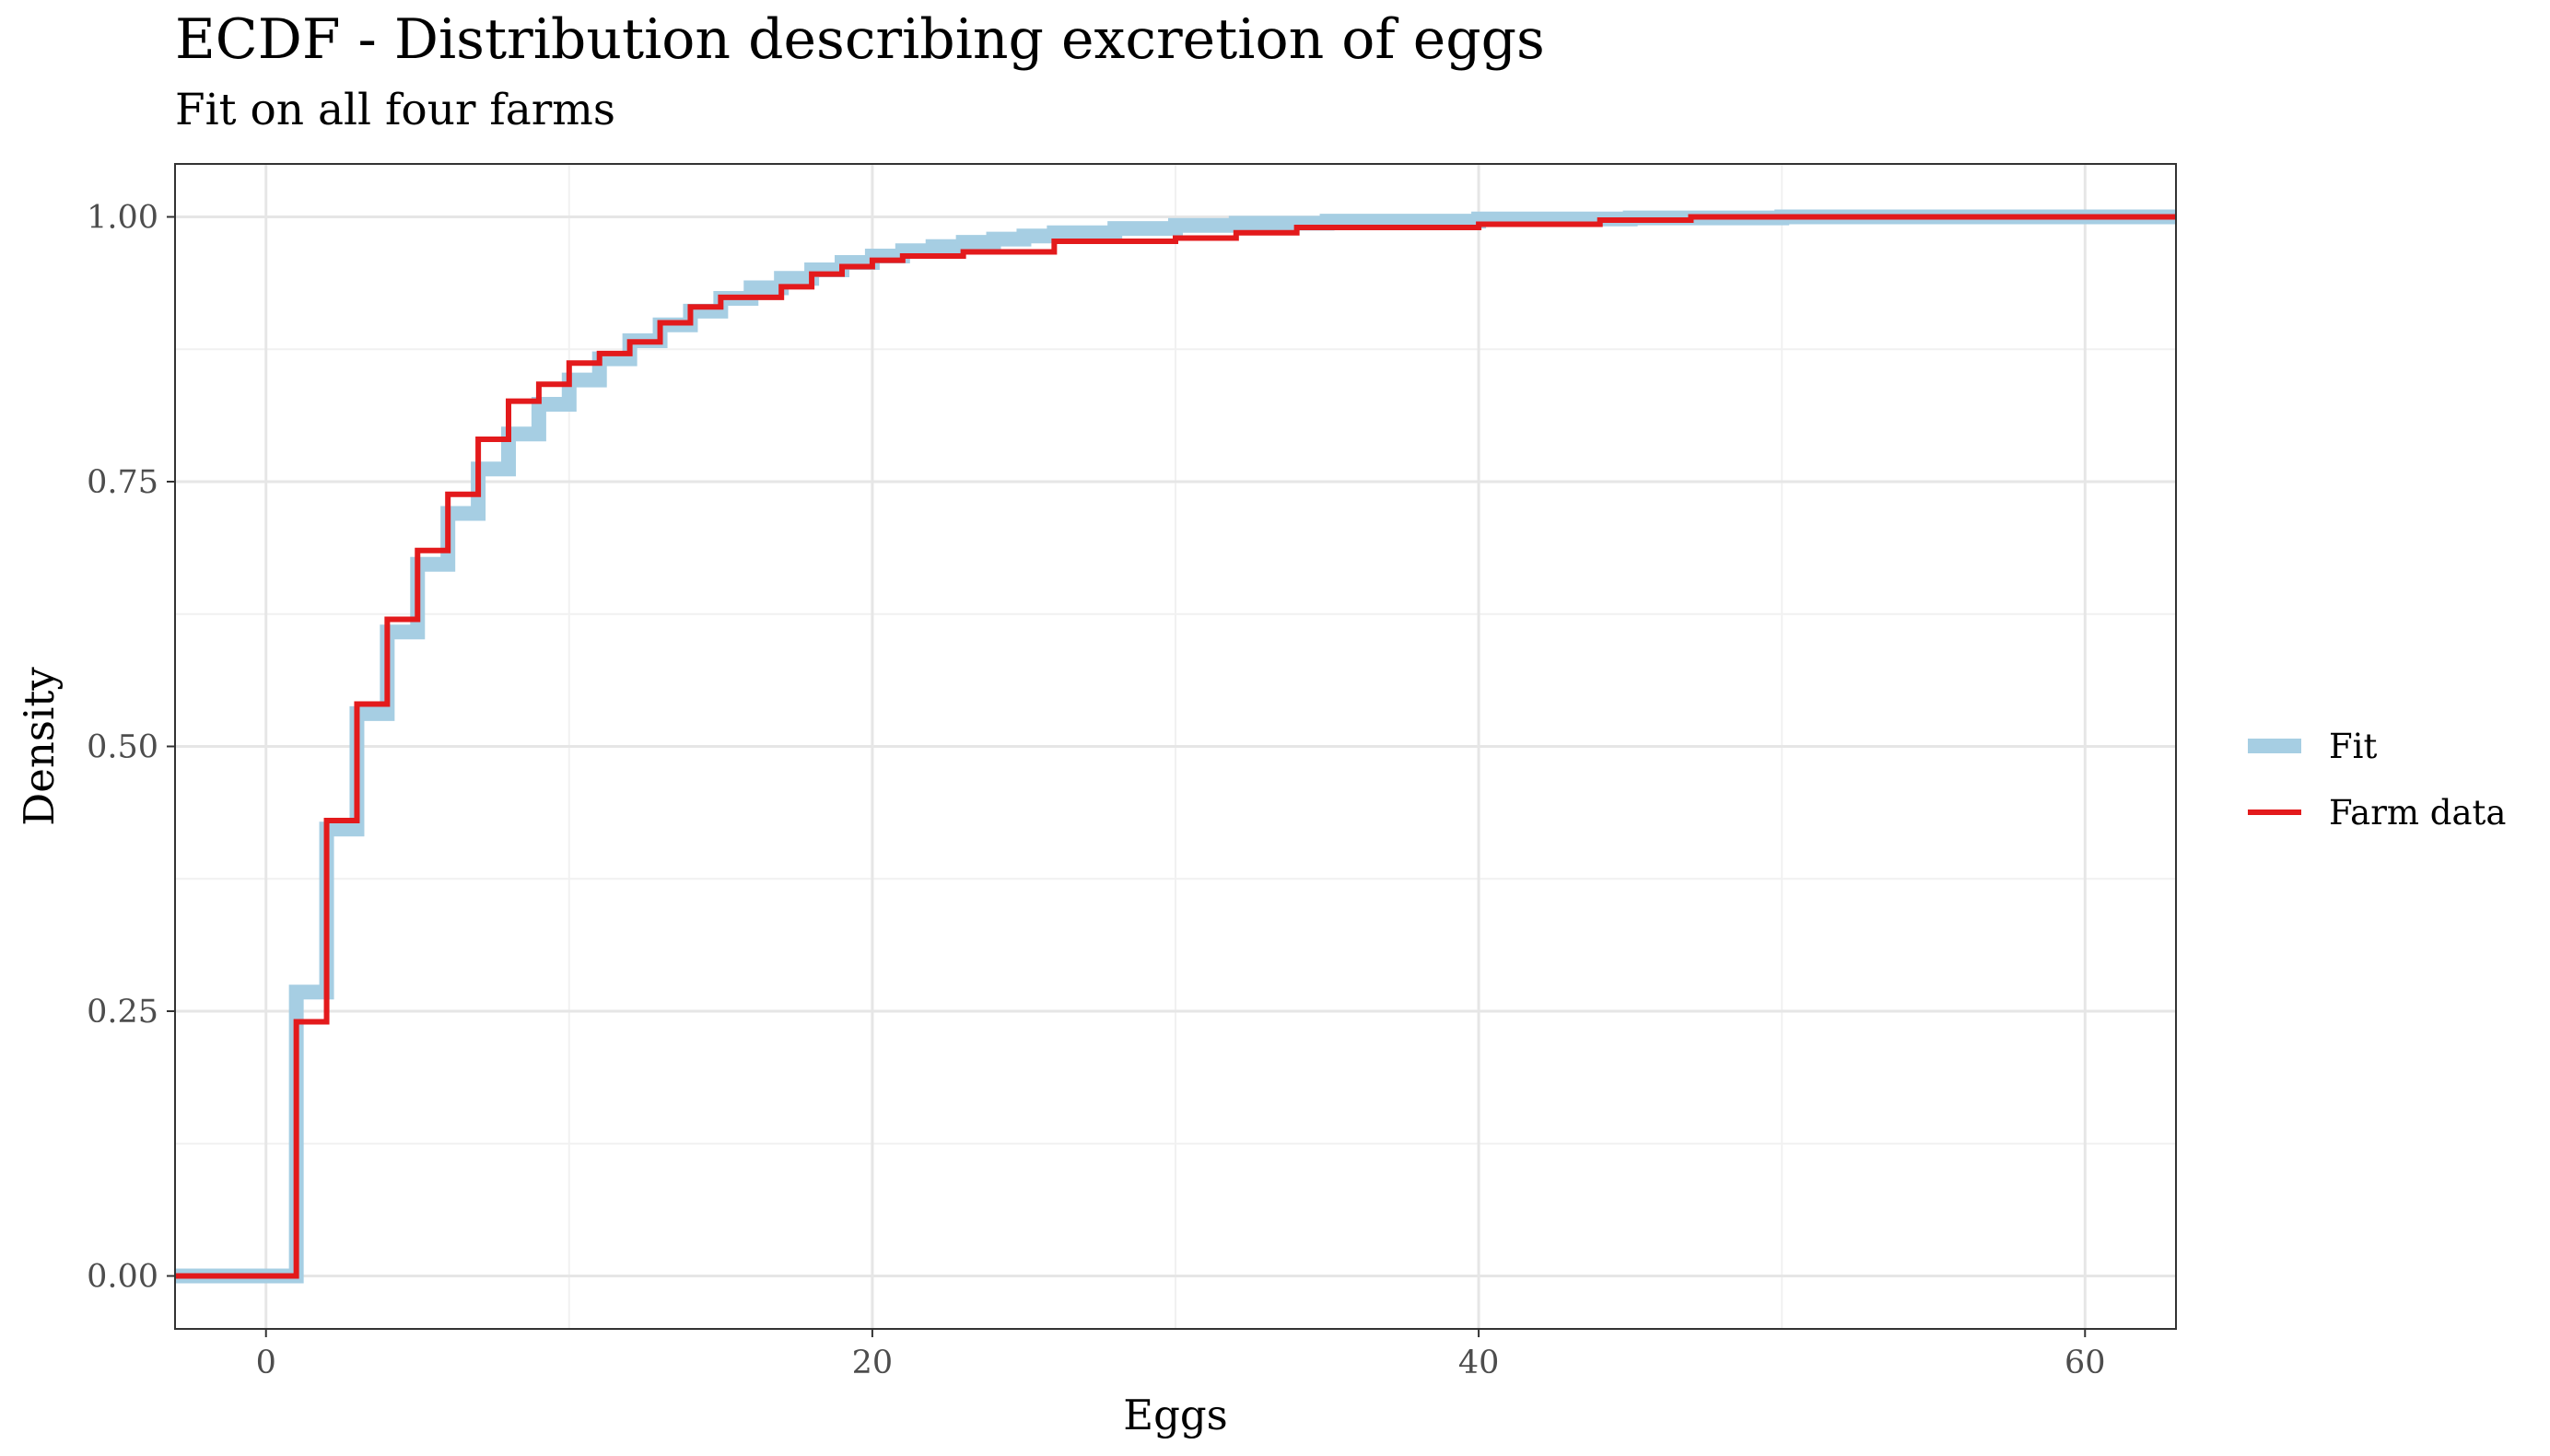 This screenshot has height=1456, width=2550. What do you see at coordinates (122, 1277) in the screenshot?
I see `y-tick-label: 0.00` at bounding box center [122, 1277].